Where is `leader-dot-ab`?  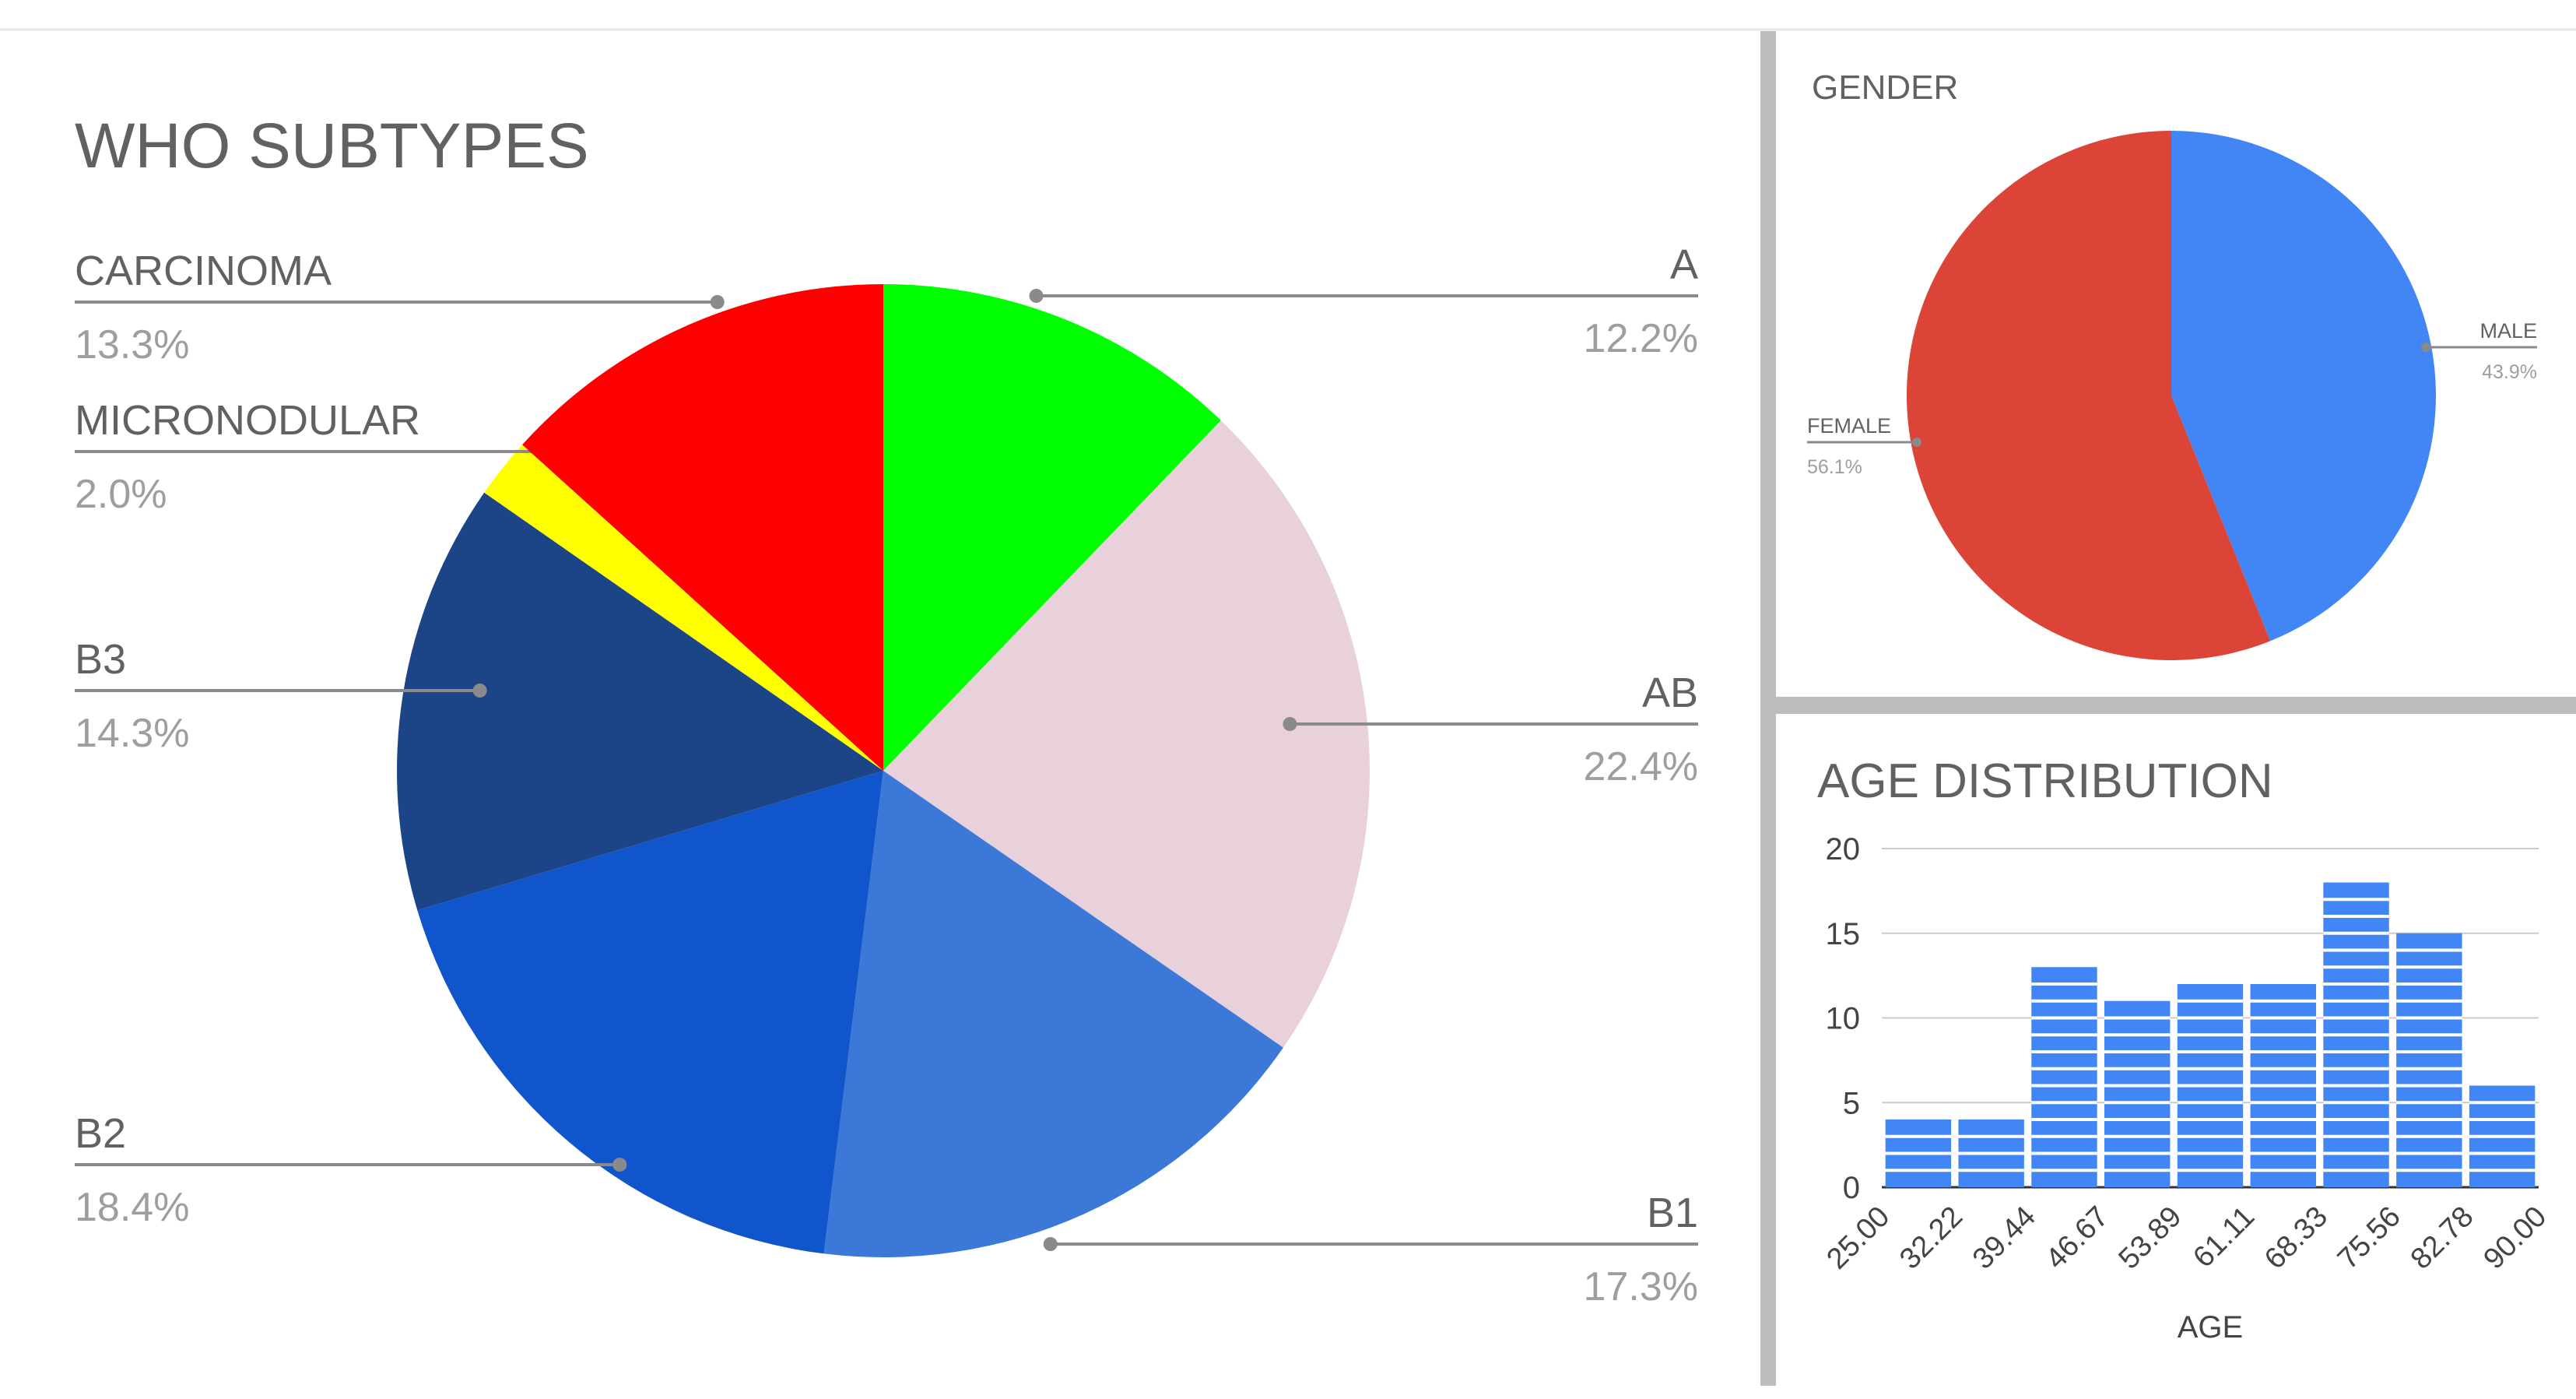 leader-dot-ab is located at coordinates (1290, 724).